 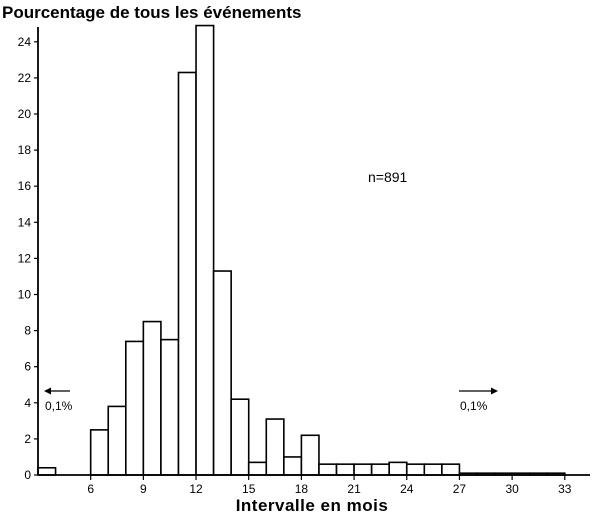 What do you see at coordinates (59, 406) in the screenshot?
I see `left-note-label: 0,1%` at bounding box center [59, 406].